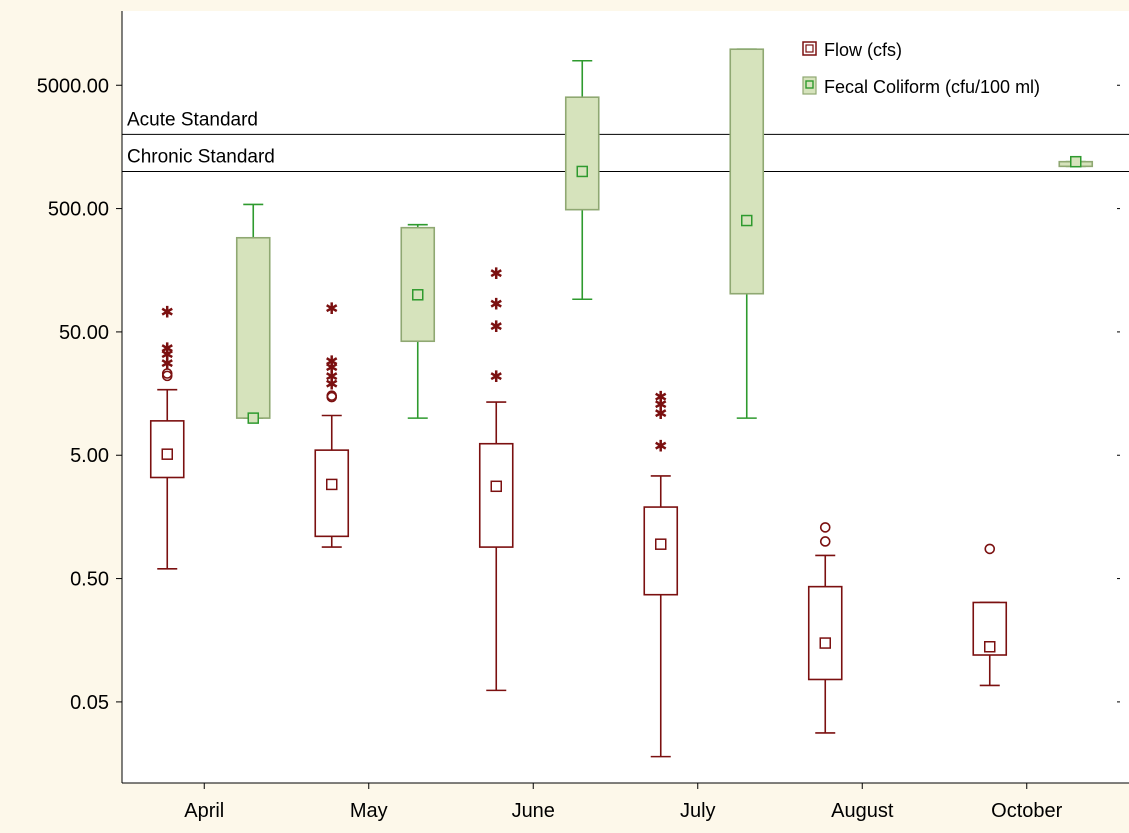  I want to click on legend-swatch-fecal-inner, so click(809, 84).